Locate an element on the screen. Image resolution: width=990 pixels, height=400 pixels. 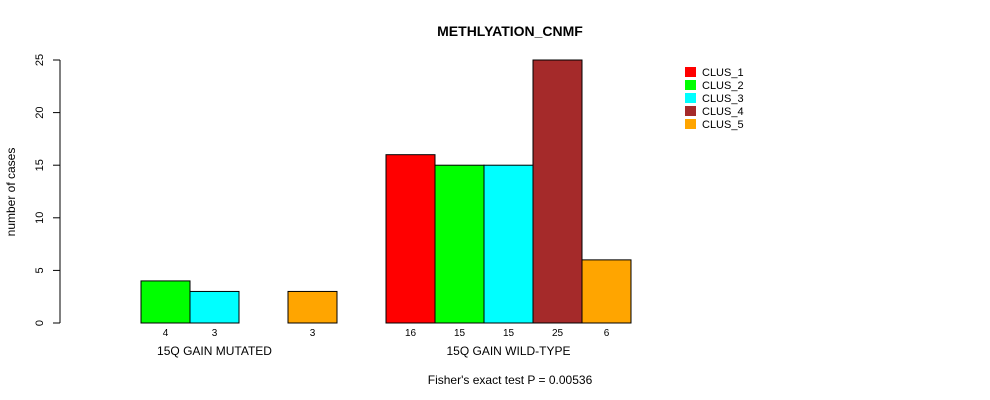
bar-count-label: 25 is located at coordinates (558, 333).